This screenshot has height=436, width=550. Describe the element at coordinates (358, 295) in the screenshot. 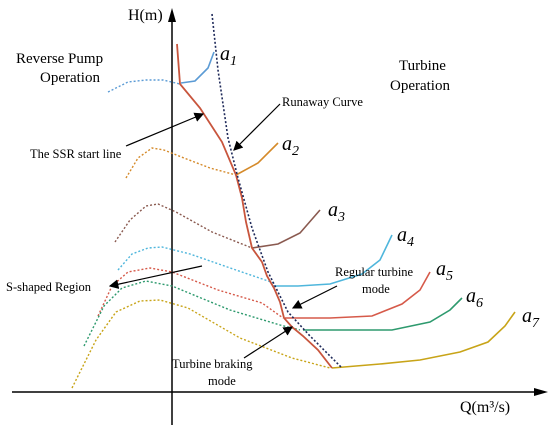

I see `curve-a5` at that location.